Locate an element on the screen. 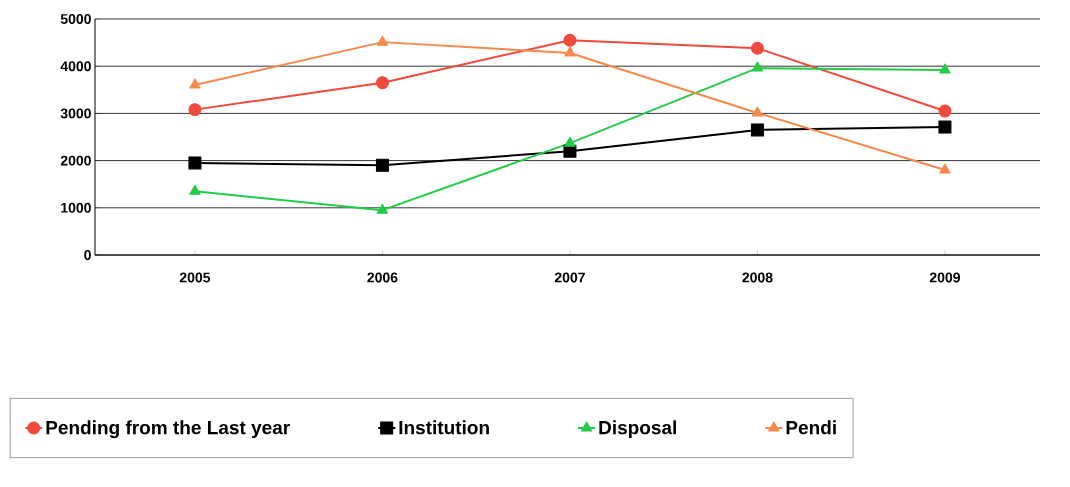  y-tick-label: 5000 is located at coordinates (75, 19).